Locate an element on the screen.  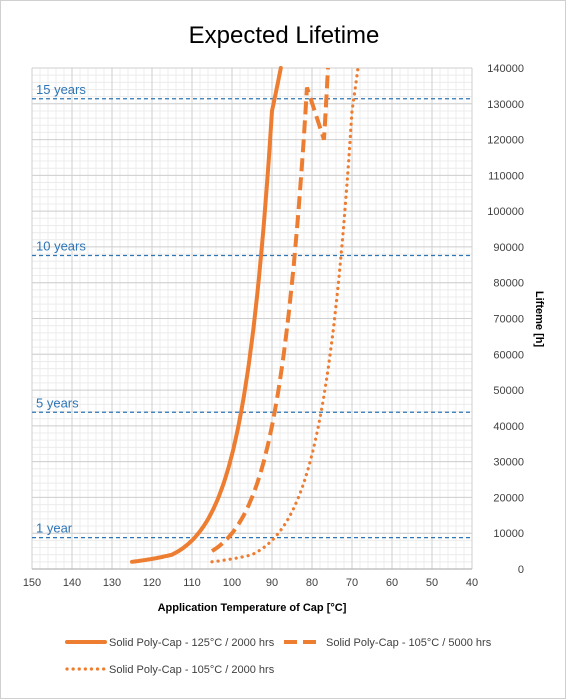
y-tick-label: 80000 is located at coordinates (508, 284).